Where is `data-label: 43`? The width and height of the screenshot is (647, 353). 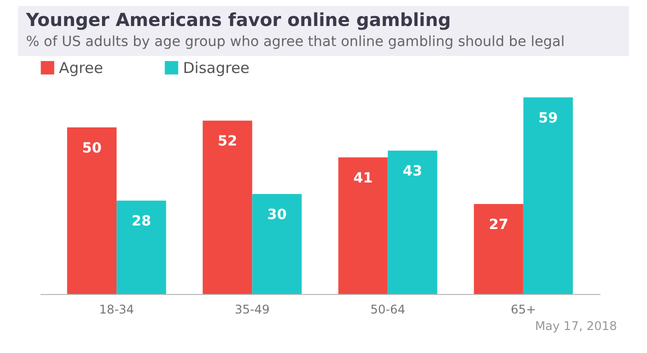
data-label: 43 is located at coordinates (412, 172).